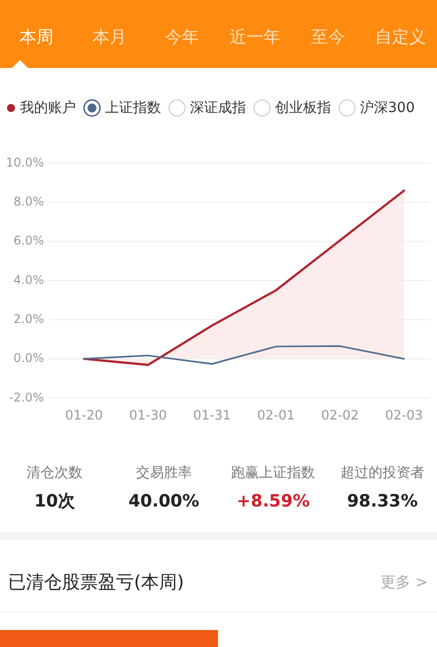  What do you see at coordinates (212, 416) in the screenshot?
I see `x-tick-label: 01-31` at bounding box center [212, 416].